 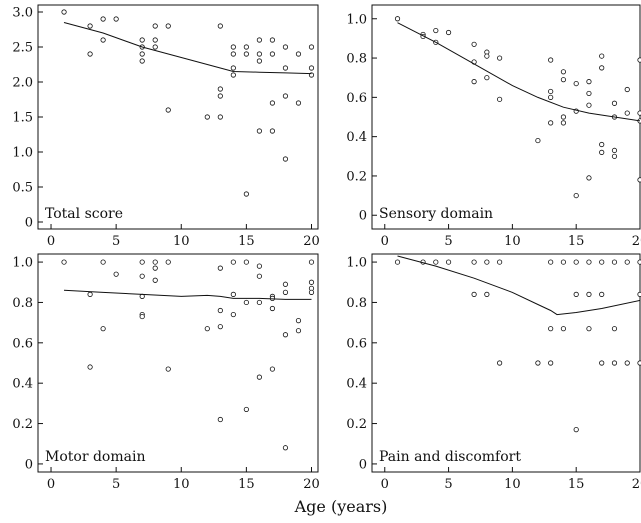 I want to click on y-tick-label: 0.4, so click(x=22, y=384).